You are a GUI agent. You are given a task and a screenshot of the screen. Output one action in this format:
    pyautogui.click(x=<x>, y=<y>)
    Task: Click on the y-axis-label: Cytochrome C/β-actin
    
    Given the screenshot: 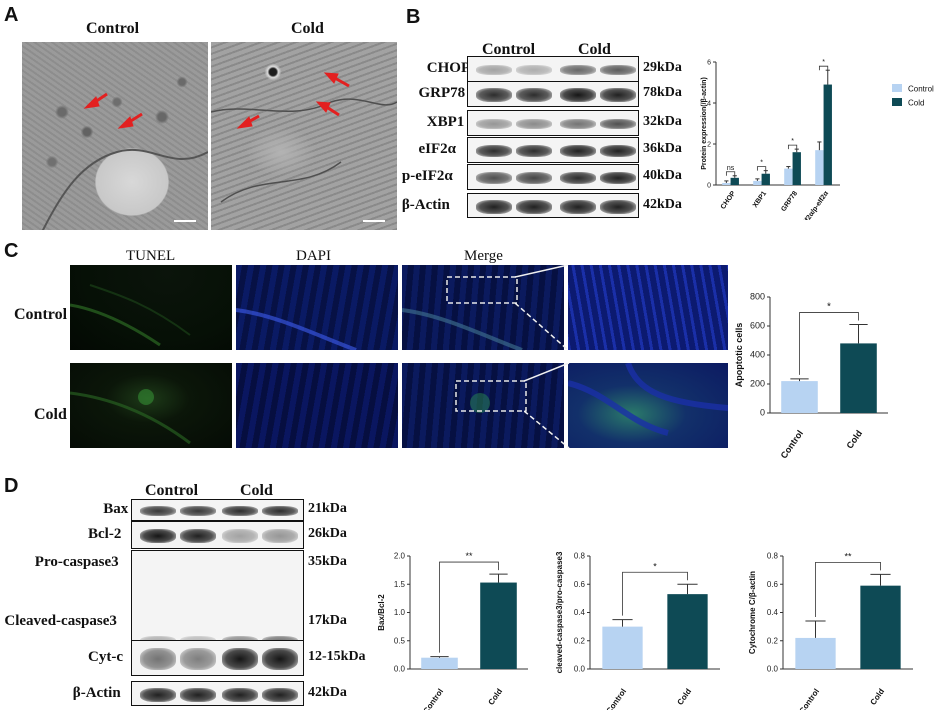 What is the action you would take?
    pyautogui.click(x=752, y=612)
    